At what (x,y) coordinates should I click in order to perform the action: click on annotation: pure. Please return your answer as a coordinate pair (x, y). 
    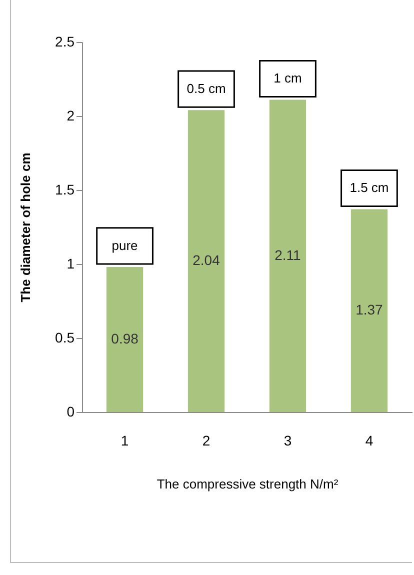
    Looking at the image, I should click on (125, 245).